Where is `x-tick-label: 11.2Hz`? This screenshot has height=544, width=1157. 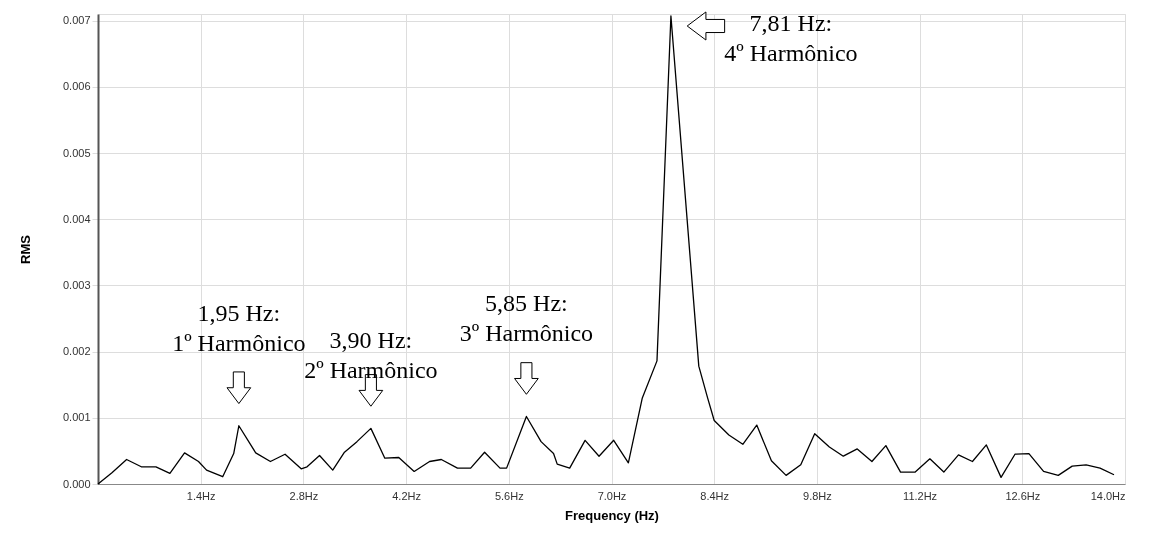
x-tick-label: 11.2Hz is located at coordinates (920, 495).